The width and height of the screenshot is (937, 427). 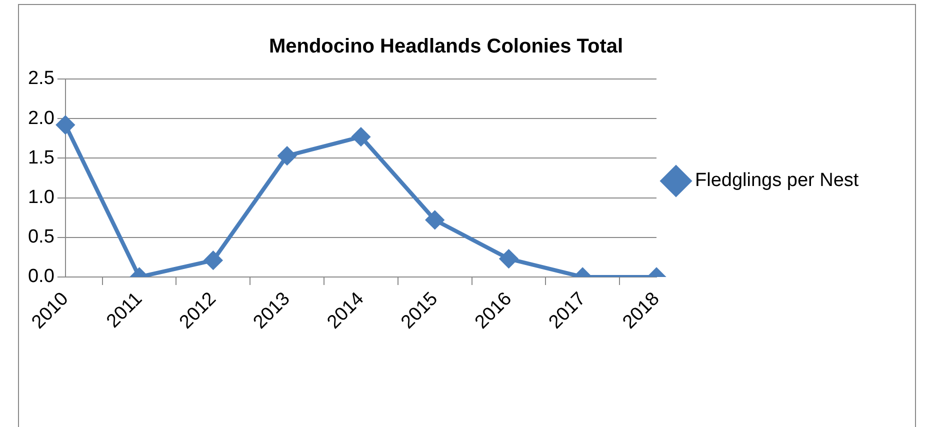 I want to click on y-tick-label: 1.0, so click(x=41, y=197).